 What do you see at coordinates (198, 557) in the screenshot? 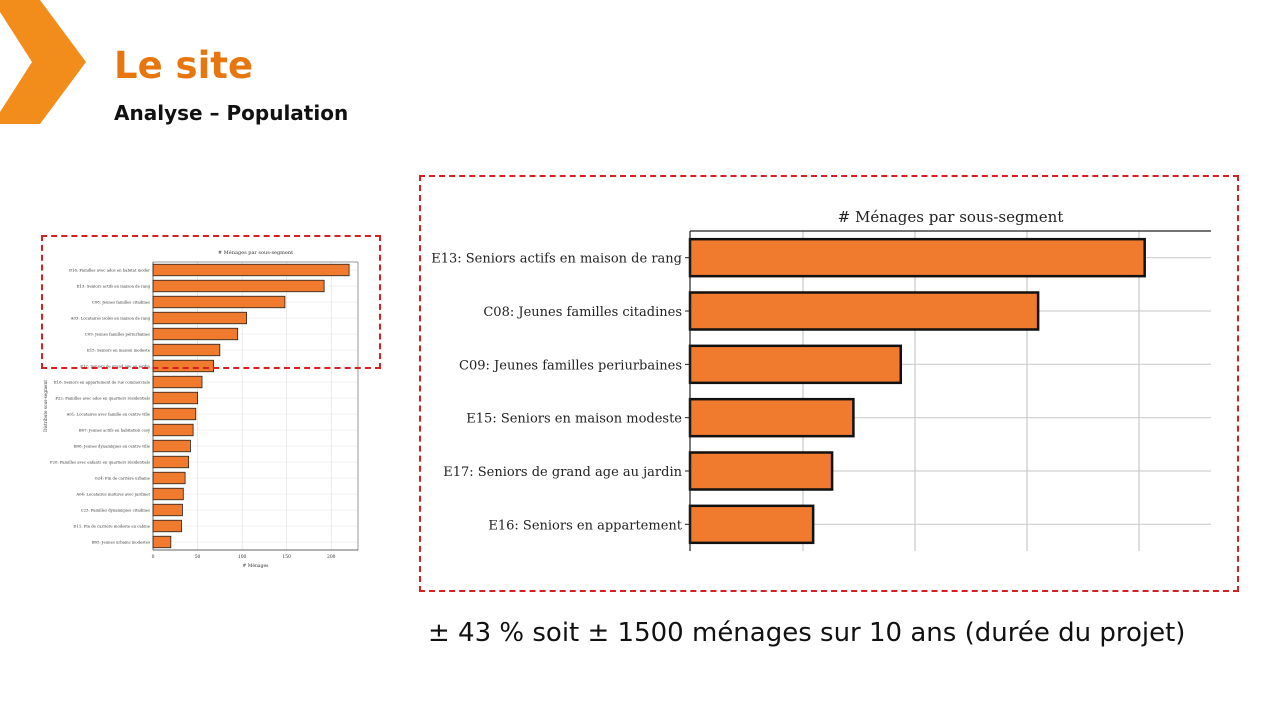
I see `small-tick-label: 50` at bounding box center [198, 557].